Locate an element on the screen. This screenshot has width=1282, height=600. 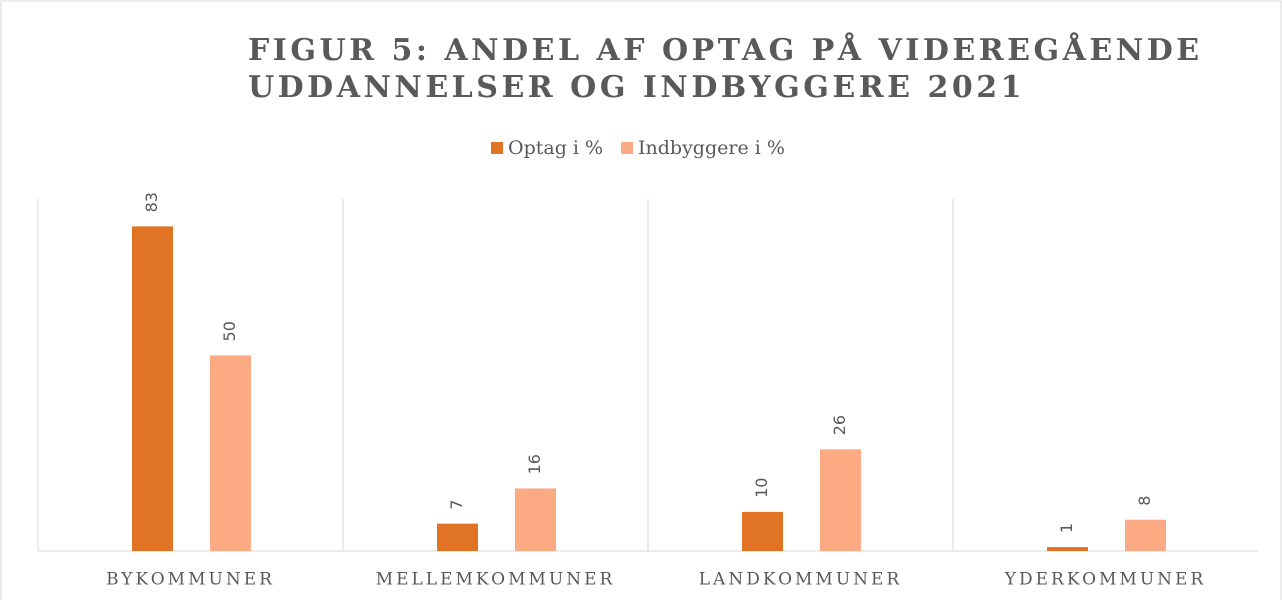
data-label: 26 is located at coordinates (839, 425).